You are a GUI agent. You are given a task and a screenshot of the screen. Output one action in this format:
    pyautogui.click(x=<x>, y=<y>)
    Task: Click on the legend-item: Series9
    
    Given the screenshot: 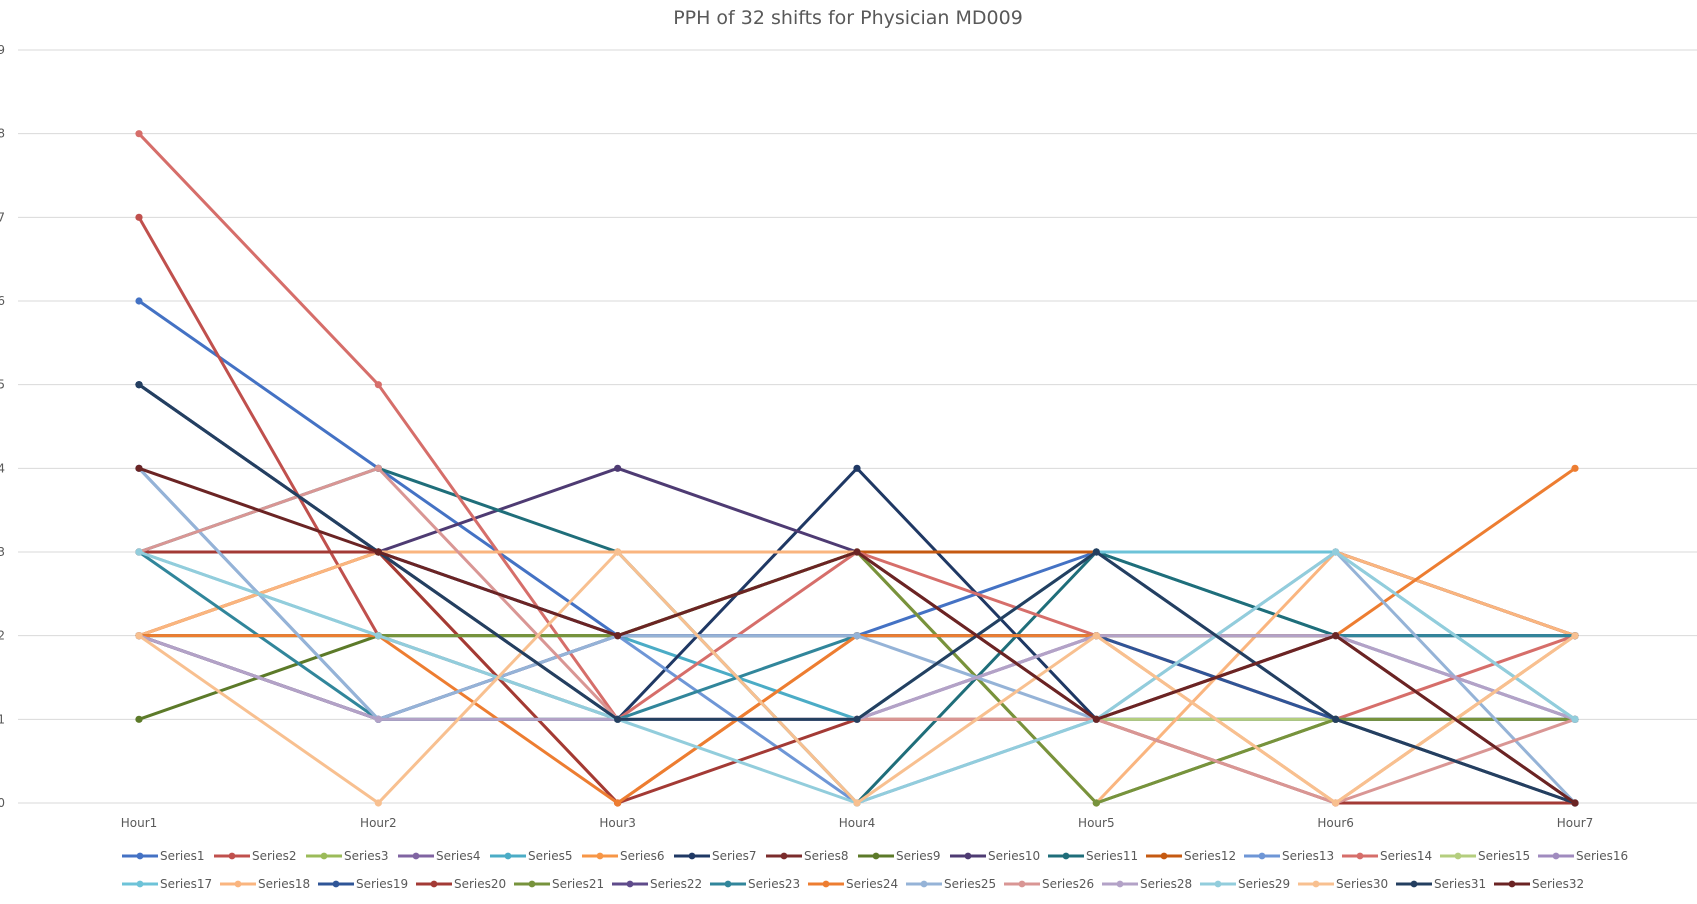 What is the action you would take?
    pyautogui.click(x=899, y=856)
    